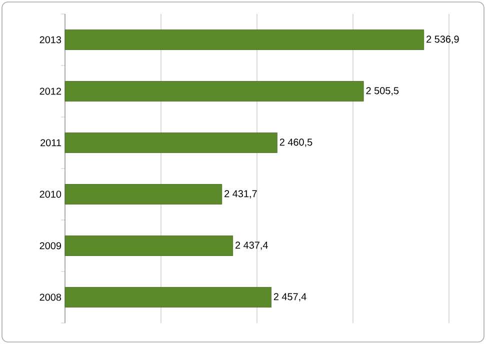 The image size is (486, 344). Describe the element at coordinates (50, 142) in the screenshot. I see `y-tick-label: 2011` at that location.